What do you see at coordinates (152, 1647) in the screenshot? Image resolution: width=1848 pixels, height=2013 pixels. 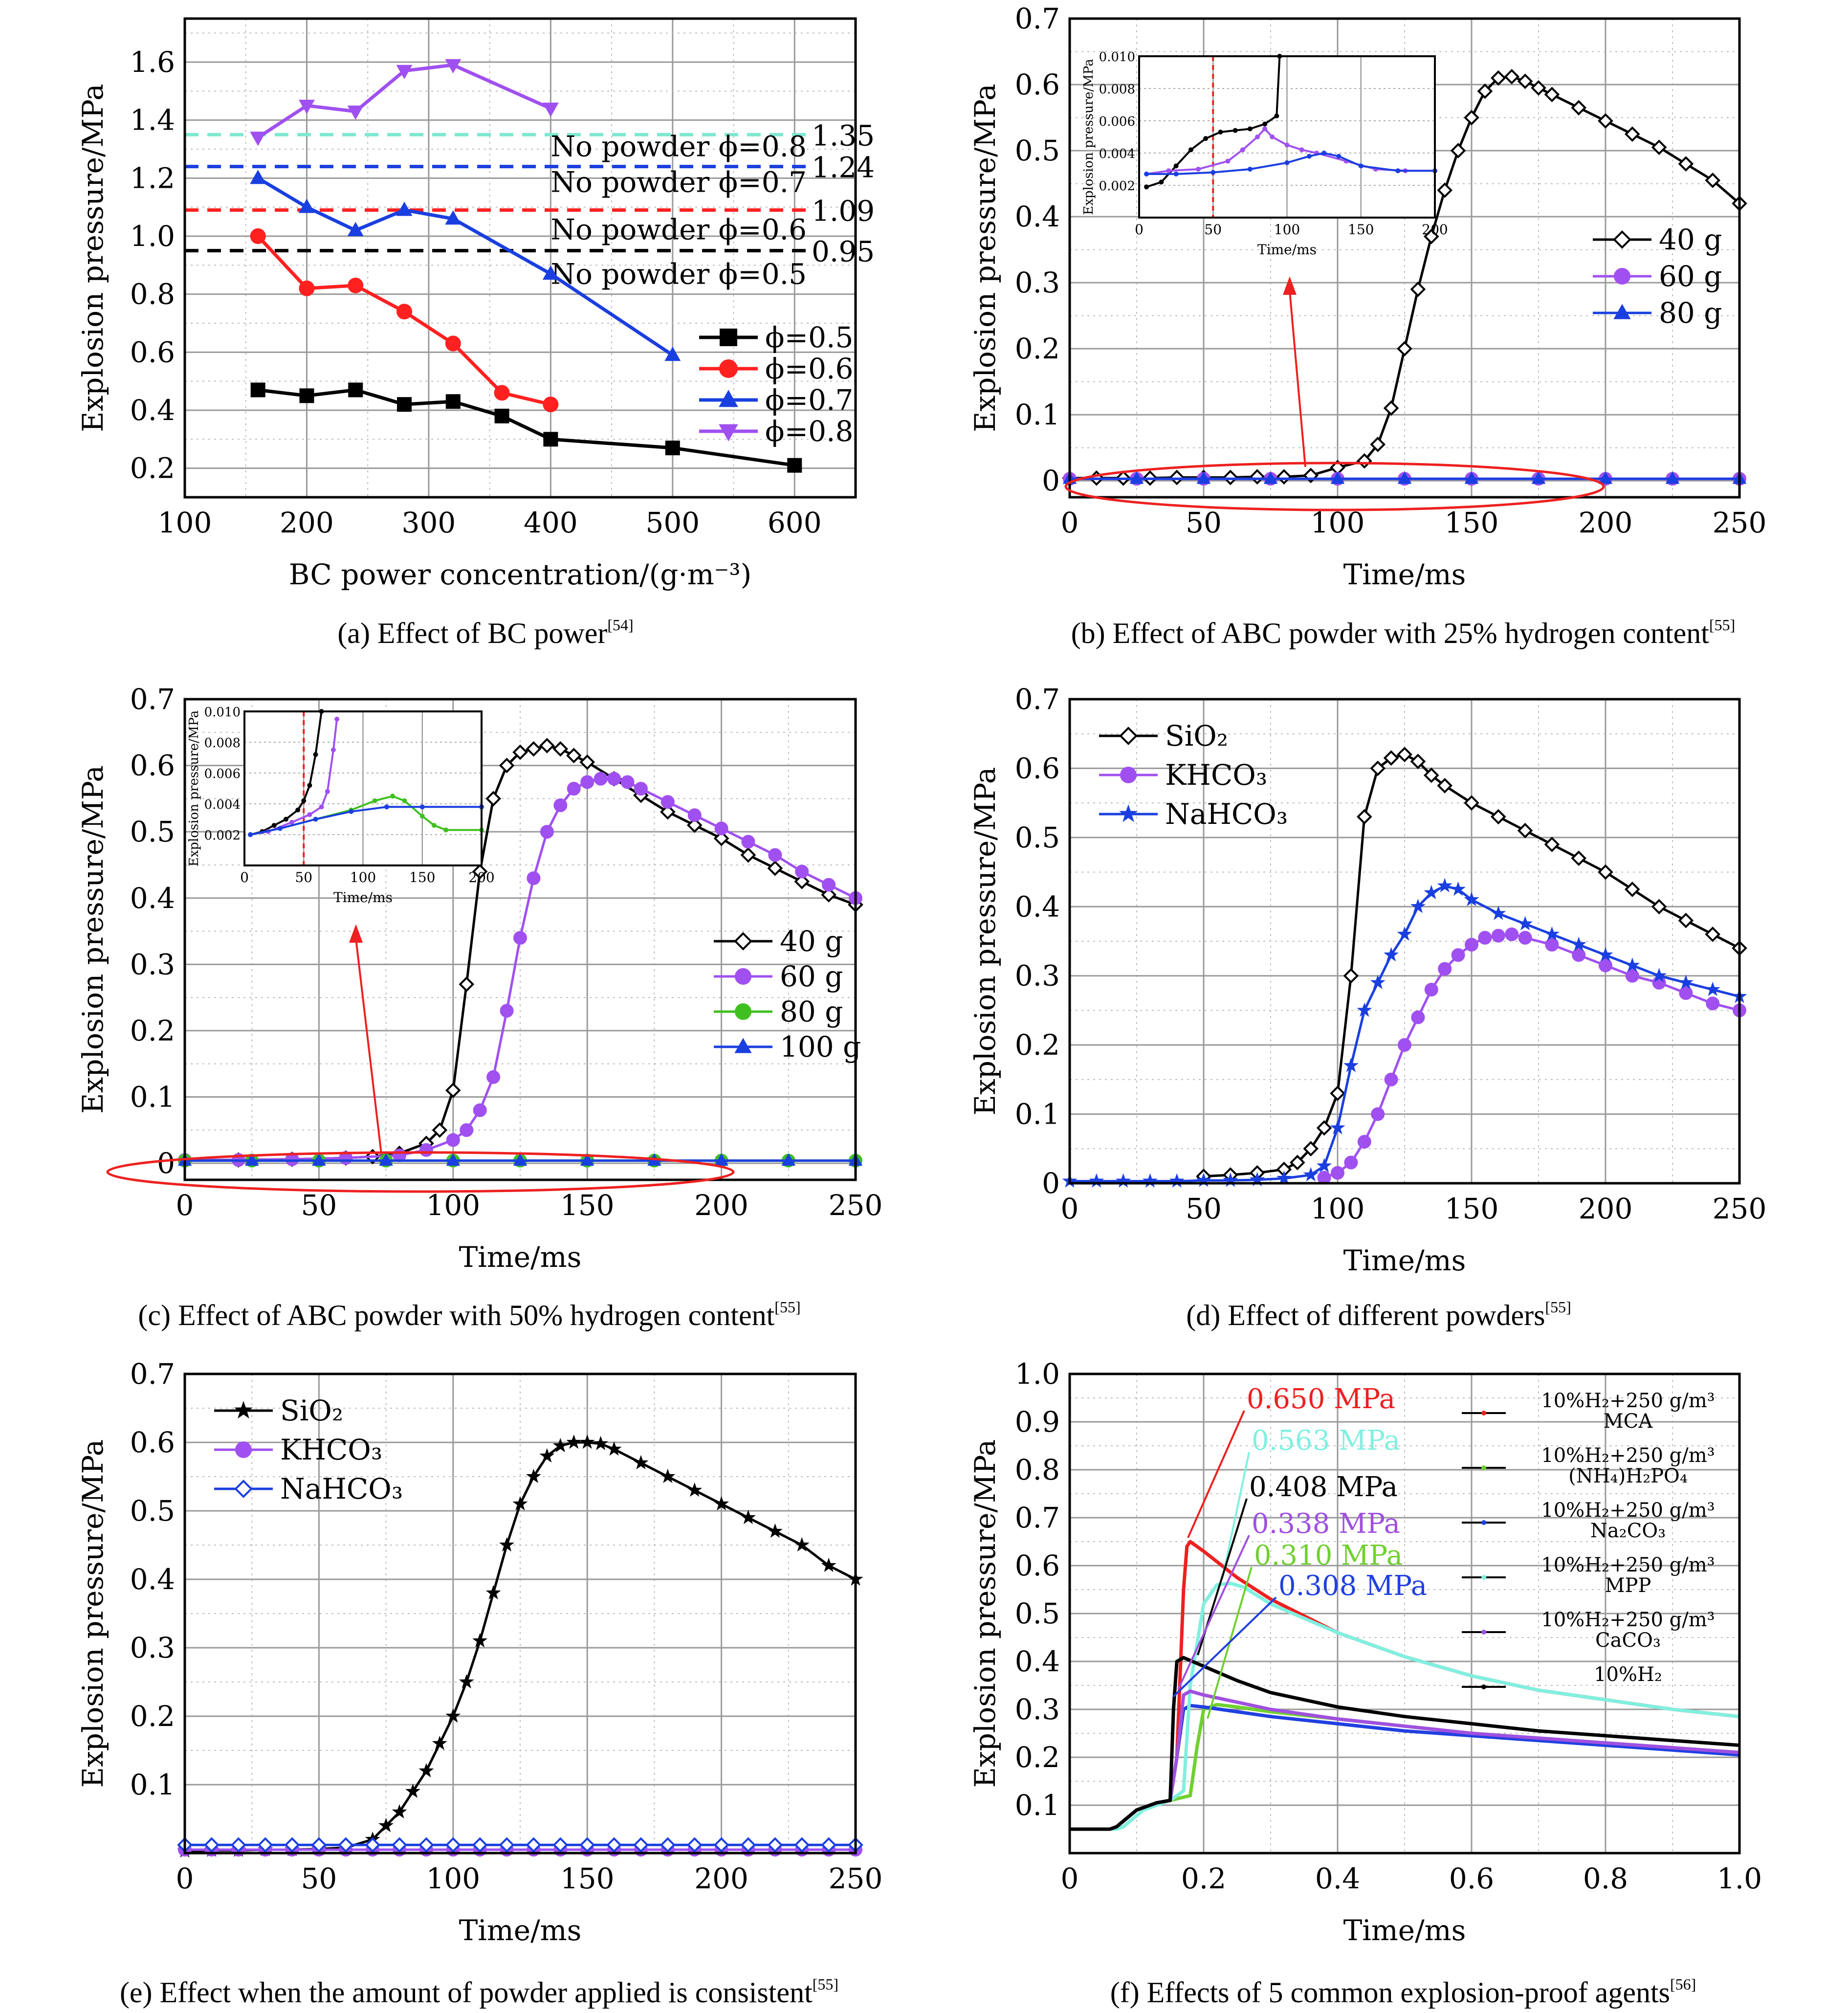 I see `y-tick-label: 0.3` at bounding box center [152, 1647].